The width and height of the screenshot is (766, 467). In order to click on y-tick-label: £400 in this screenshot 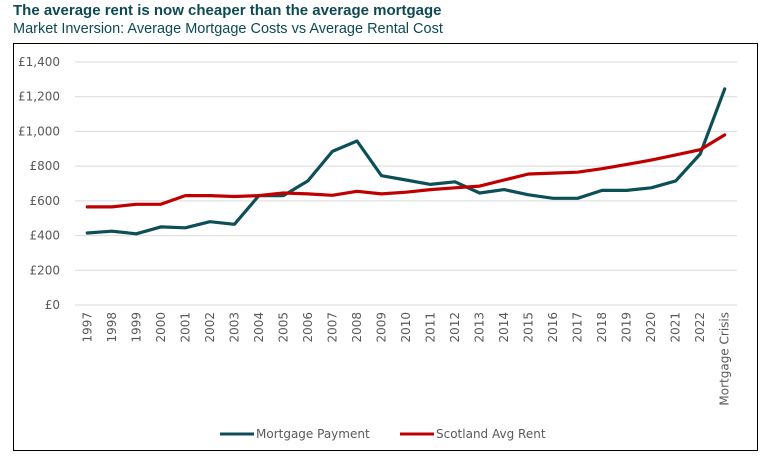, I will do `click(44, 236)`.